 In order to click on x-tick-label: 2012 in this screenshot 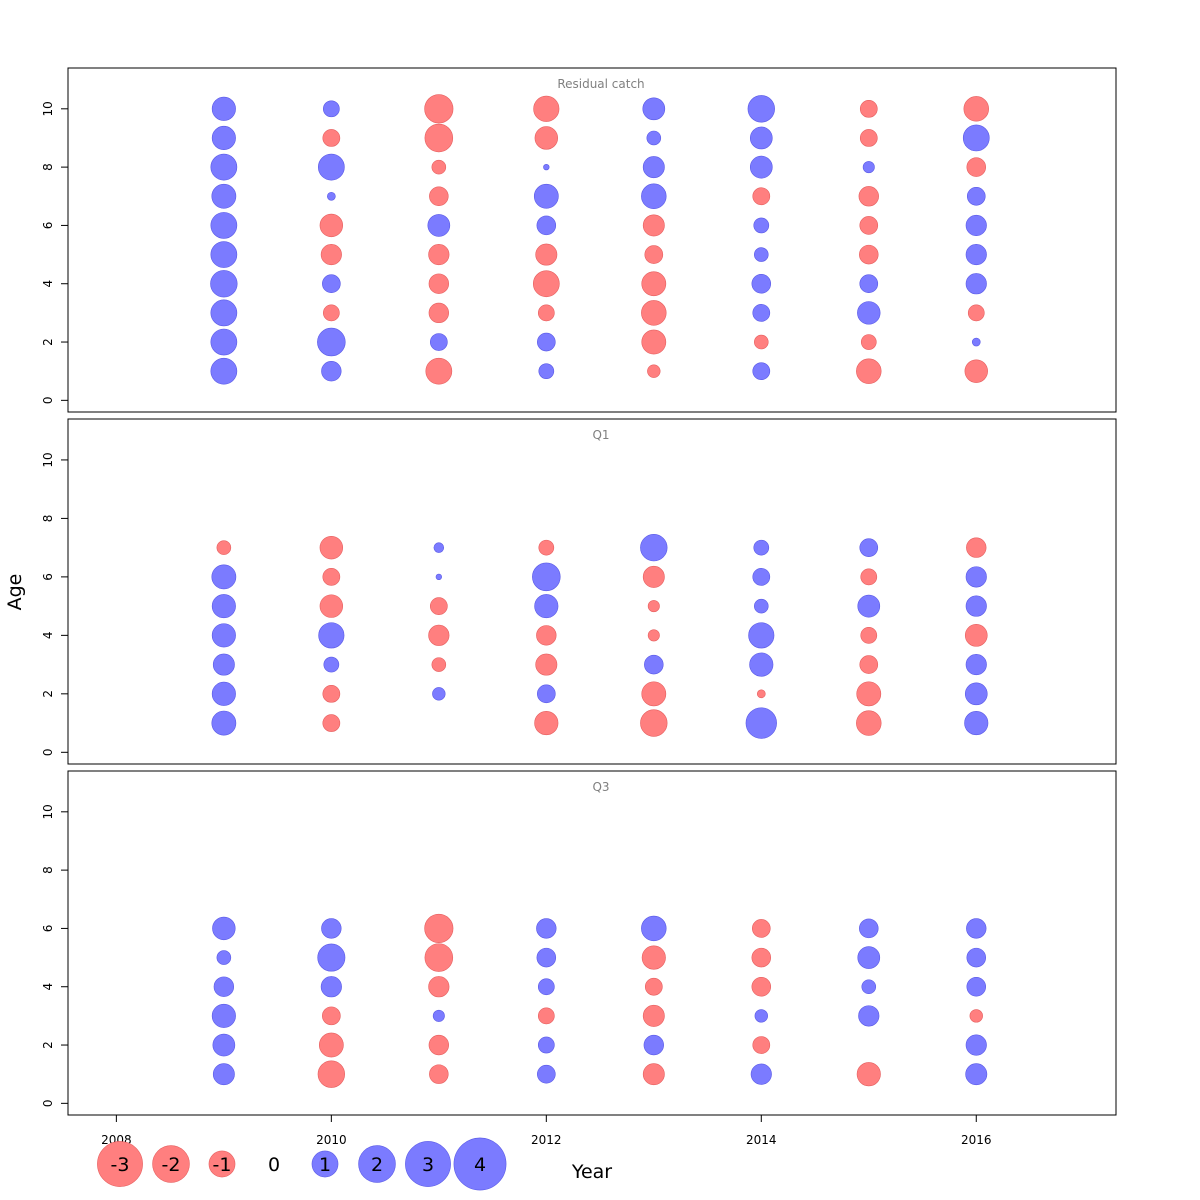, I will do `click(546, 1140)`.